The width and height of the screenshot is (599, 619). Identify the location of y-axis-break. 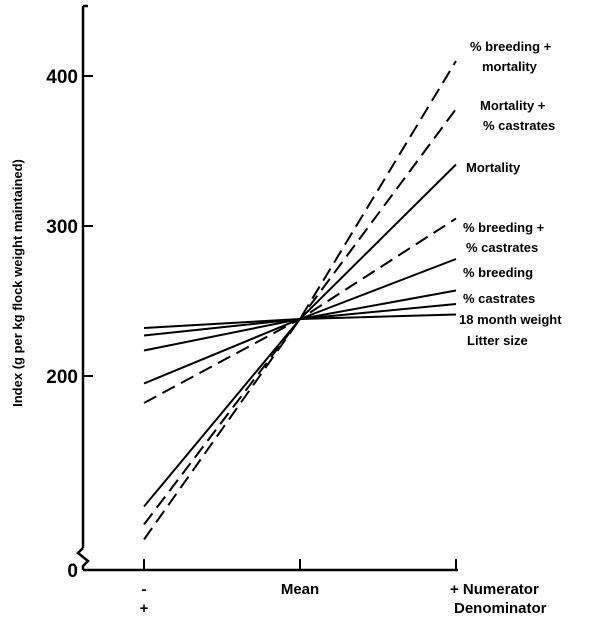
(83, 558).